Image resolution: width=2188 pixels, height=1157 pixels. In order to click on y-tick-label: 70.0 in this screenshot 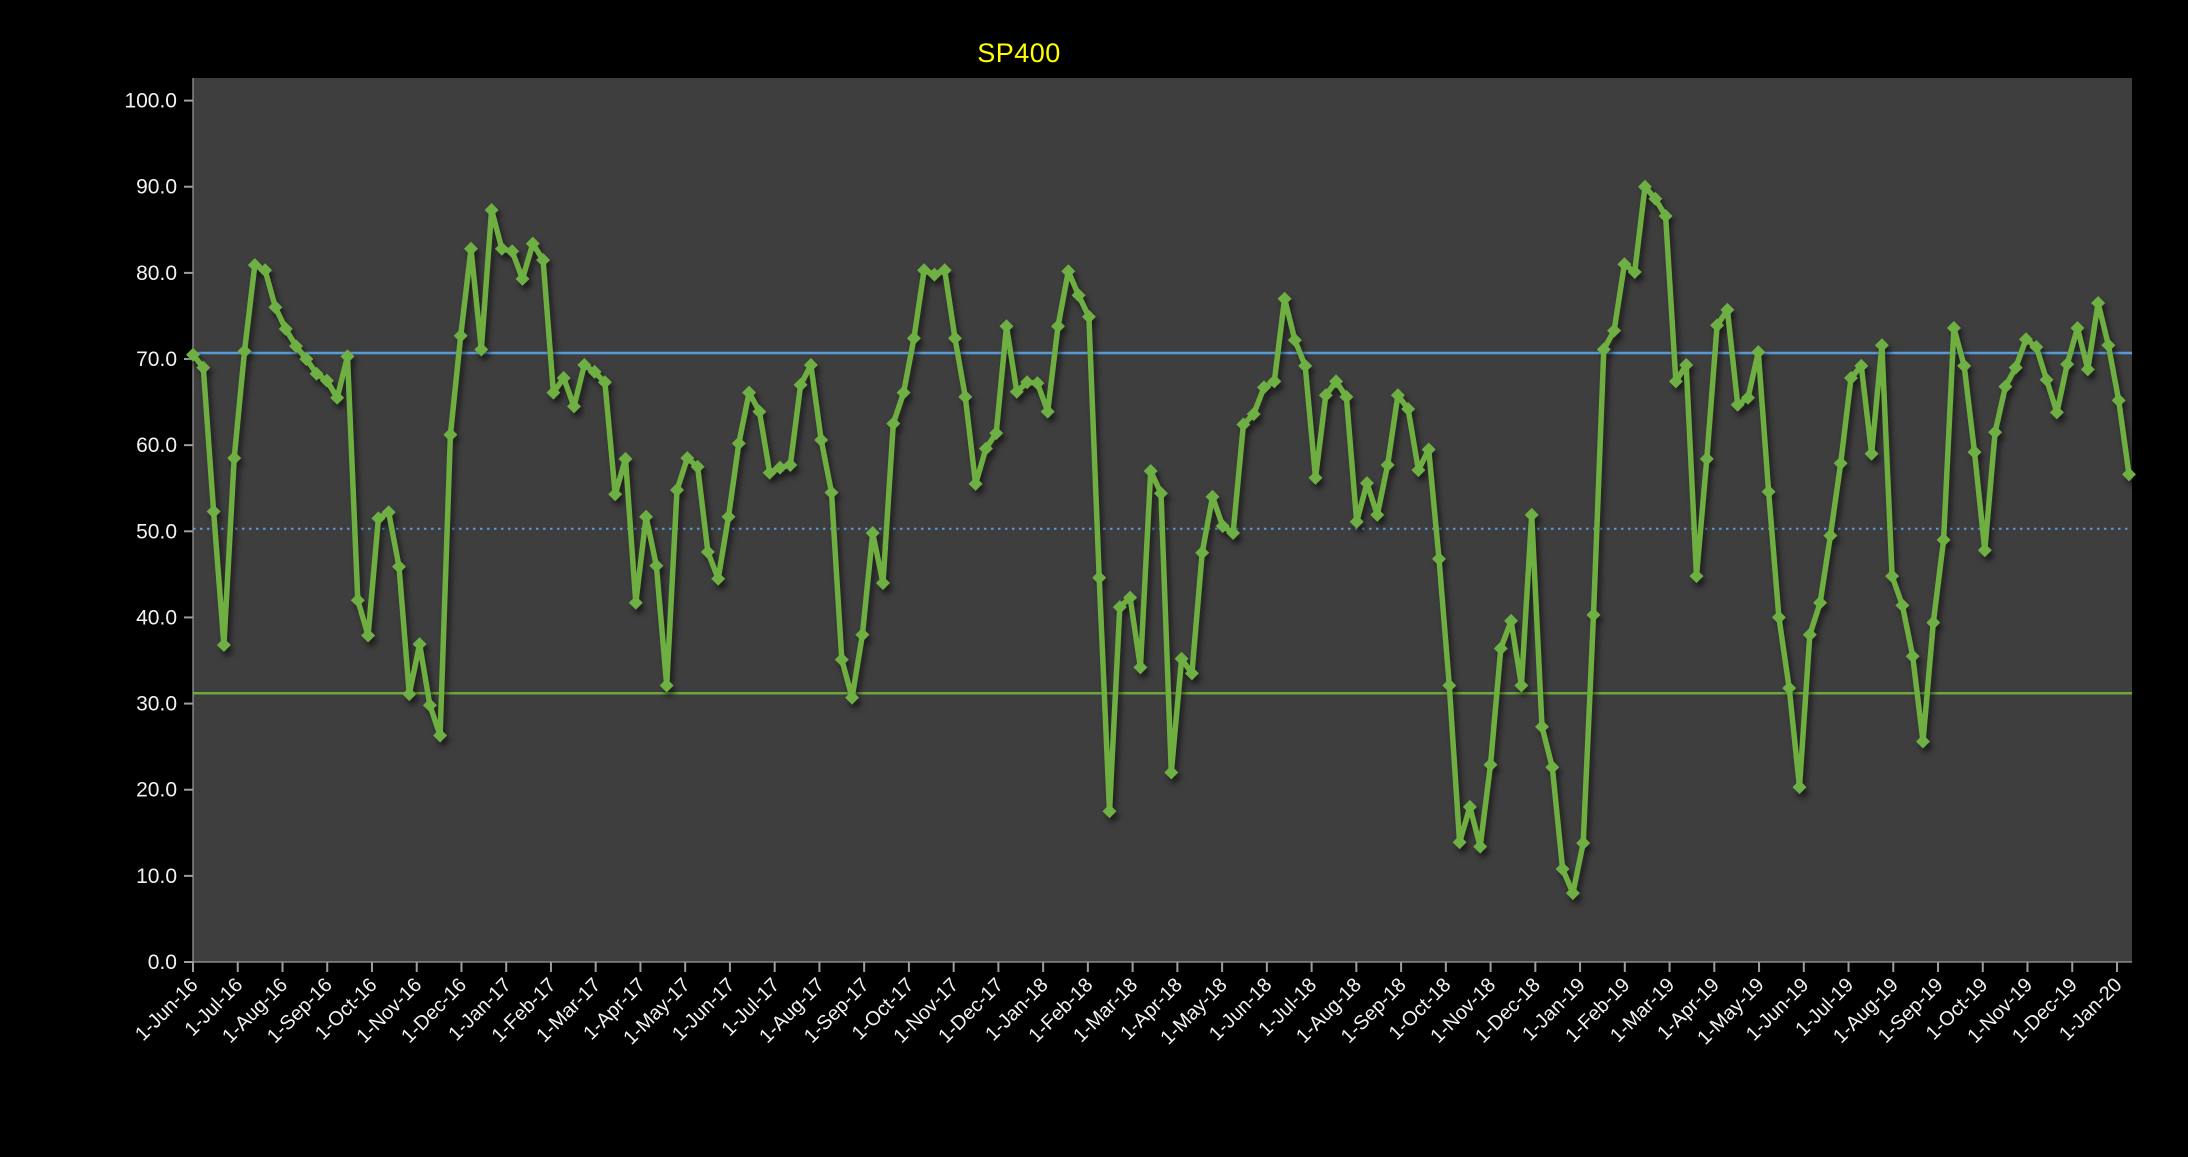, I will do `click(156, 359)`.